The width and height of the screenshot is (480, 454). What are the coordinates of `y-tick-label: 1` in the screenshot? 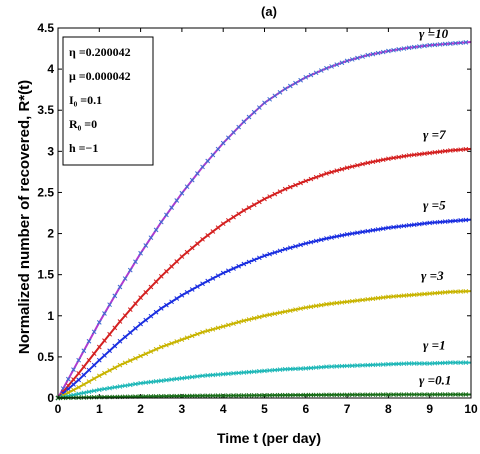 It's located at (50, 316).